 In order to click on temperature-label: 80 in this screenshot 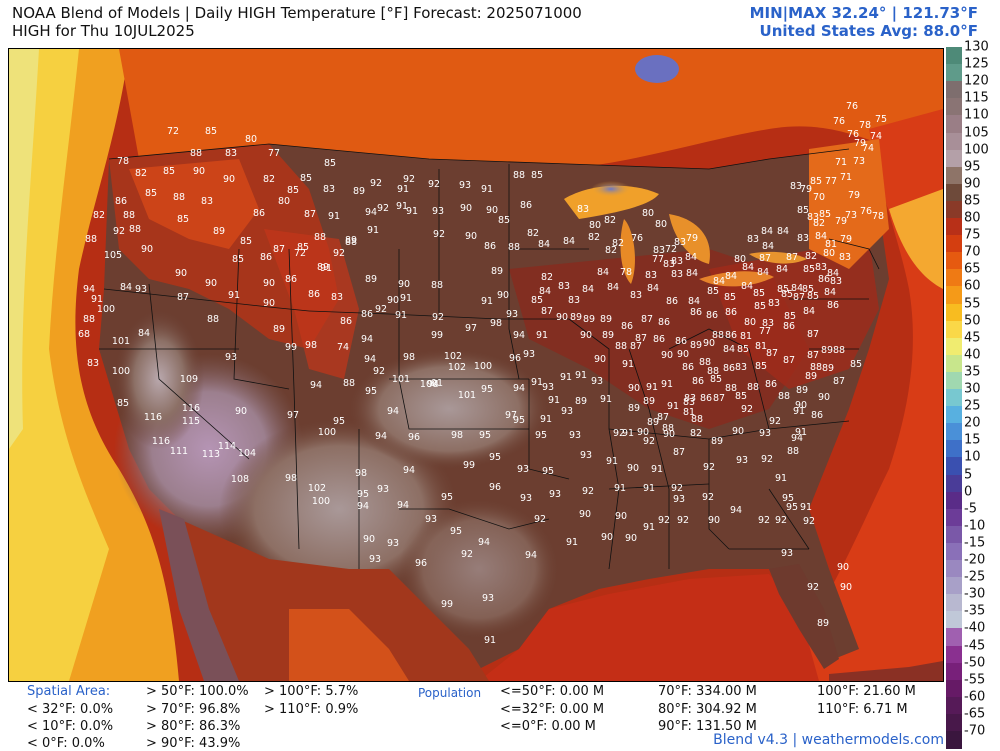, I will do `click(750, 322)`.